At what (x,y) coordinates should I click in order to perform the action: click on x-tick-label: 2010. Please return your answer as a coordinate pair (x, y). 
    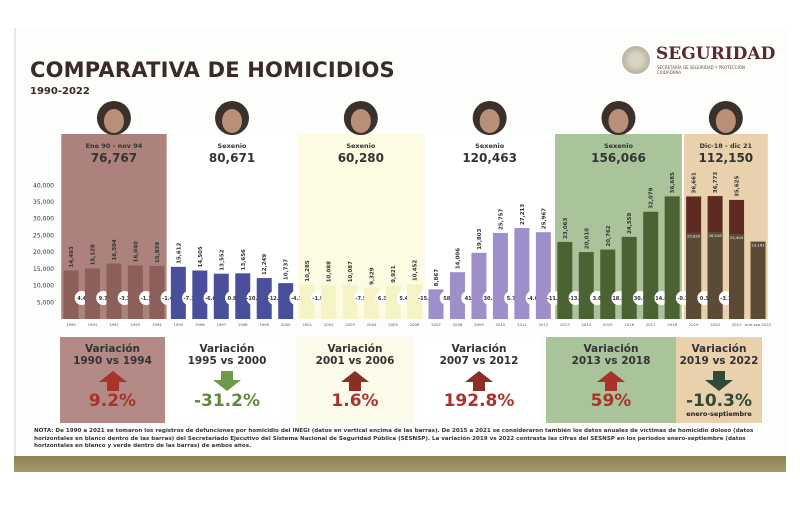
    Looking at the image, I should click on (501, 324).